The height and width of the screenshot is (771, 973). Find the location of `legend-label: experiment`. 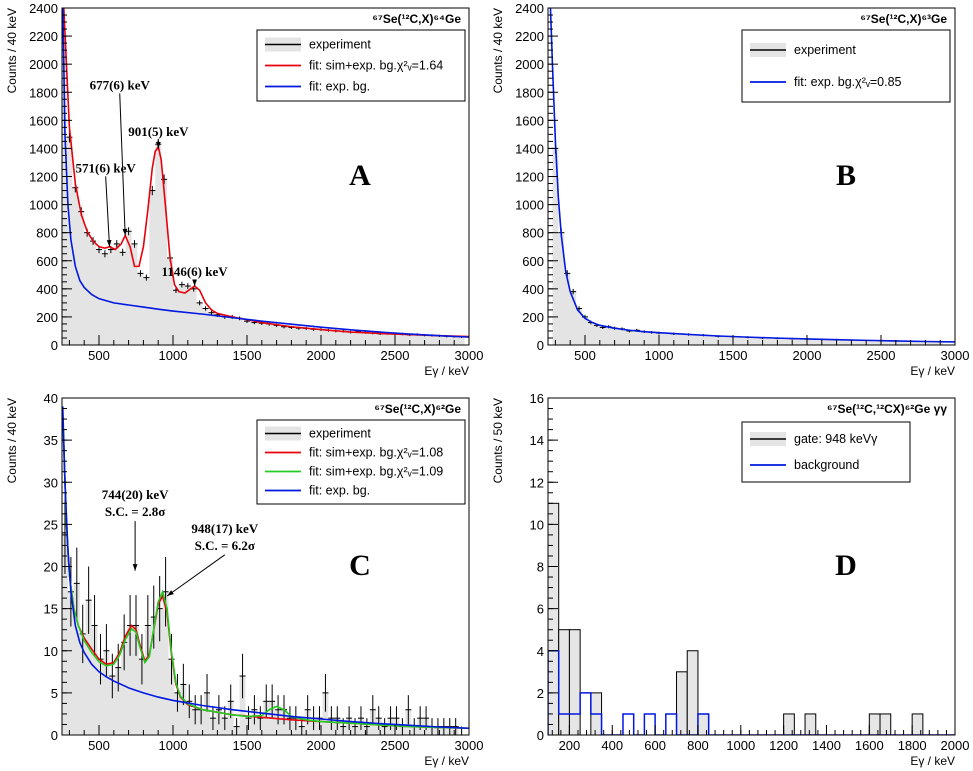

legend-label: experiment is located at coordinates (340, 45).